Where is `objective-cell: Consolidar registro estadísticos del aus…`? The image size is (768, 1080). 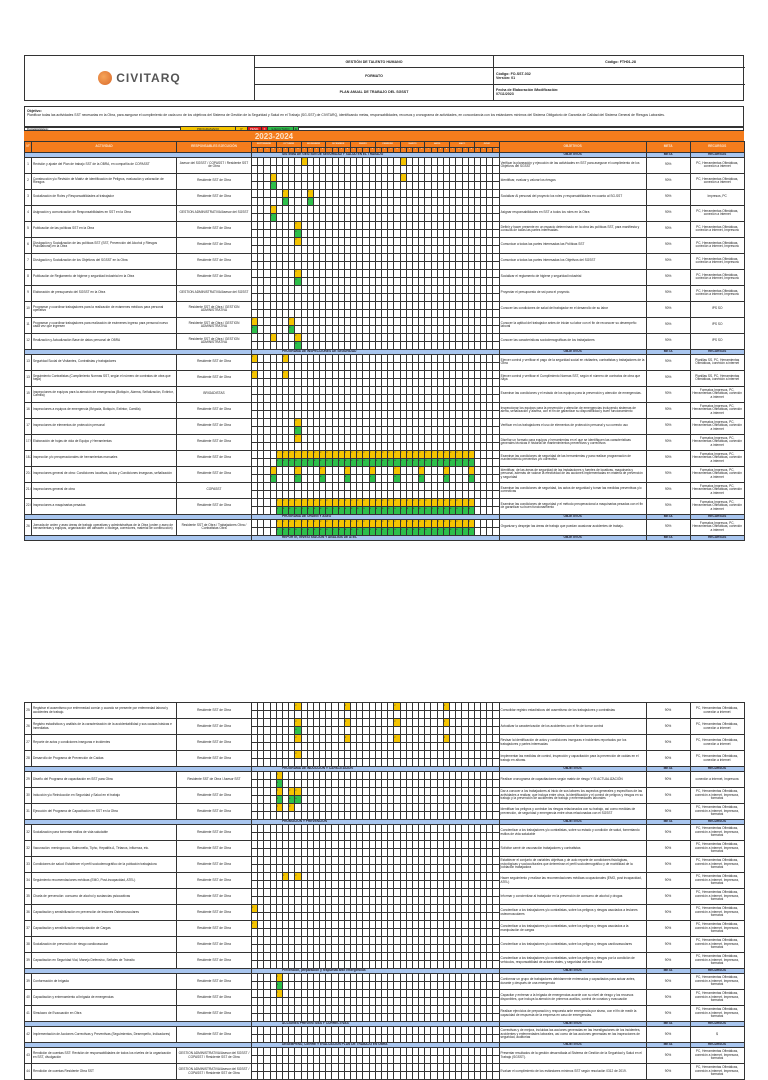
objective-cell: Consolidar registro estadísticos del aus… is located at coordinates (572, 710).